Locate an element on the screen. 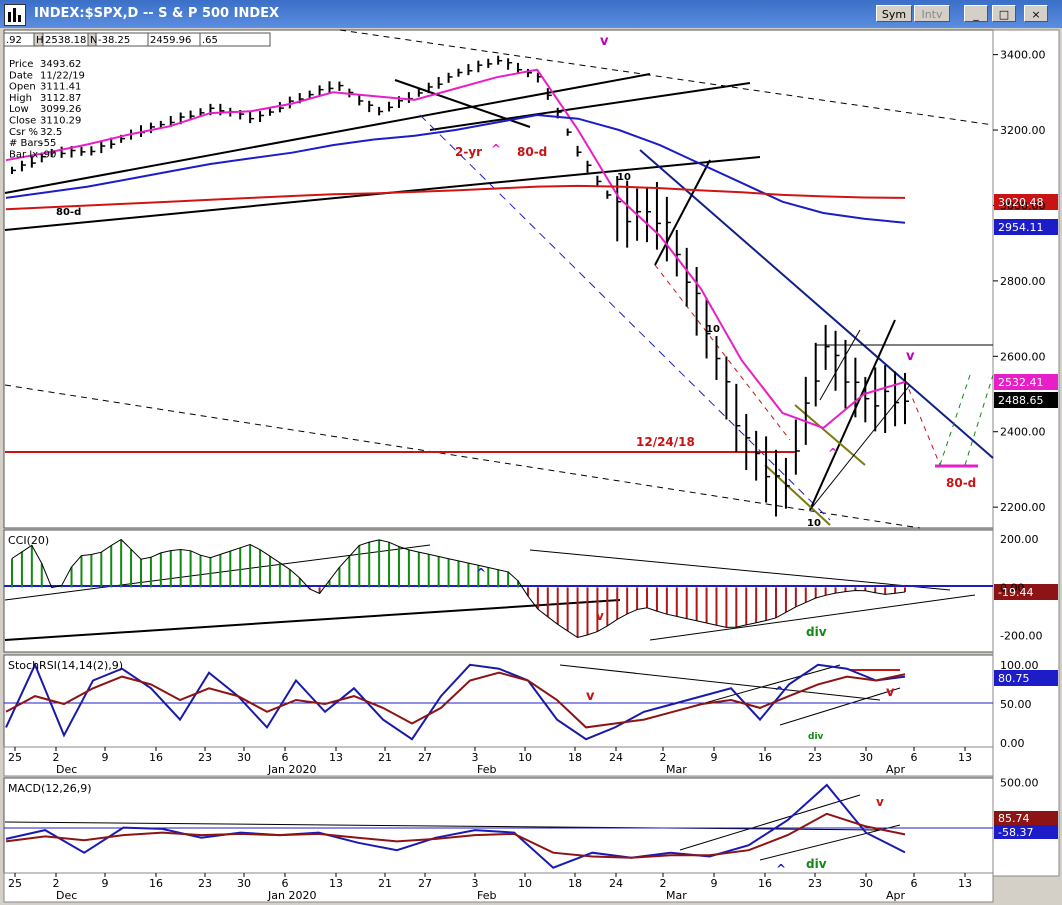 The width and height of the screenshot is (1062, 905). quote-value: .65 is located at coordinates (210, 40).